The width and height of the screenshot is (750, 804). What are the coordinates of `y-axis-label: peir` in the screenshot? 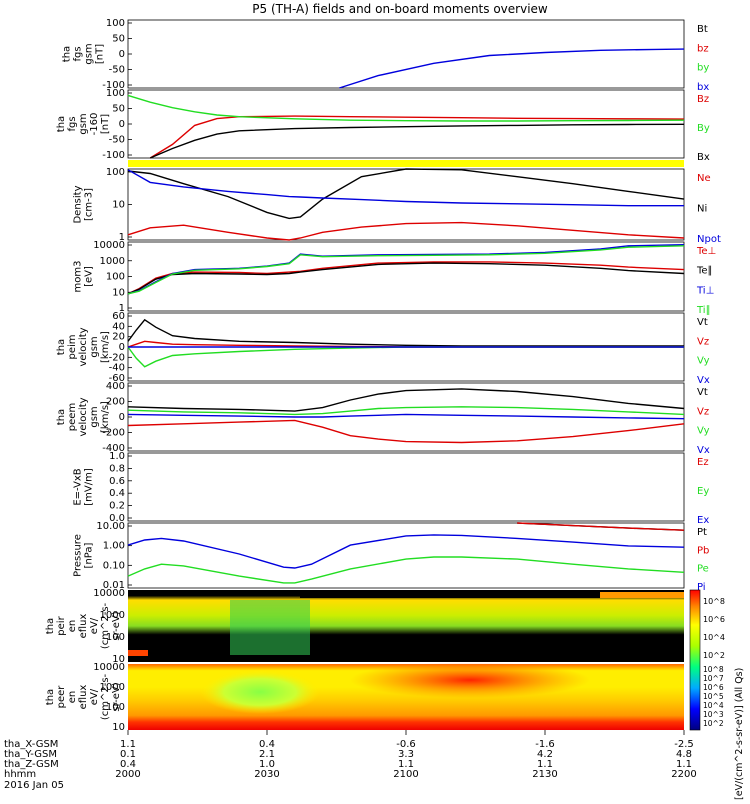 It's located at (61, 625).